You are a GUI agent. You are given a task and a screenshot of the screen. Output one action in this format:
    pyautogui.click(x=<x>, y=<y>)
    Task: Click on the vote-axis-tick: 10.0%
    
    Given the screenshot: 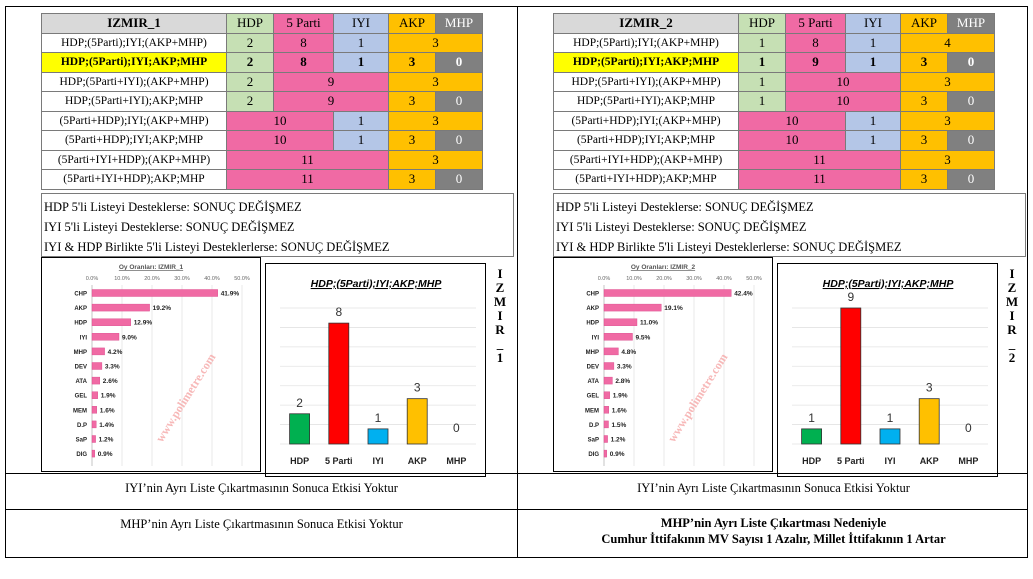 What is the action you would take?
    pyautogui.click(x=122, y=279)
    